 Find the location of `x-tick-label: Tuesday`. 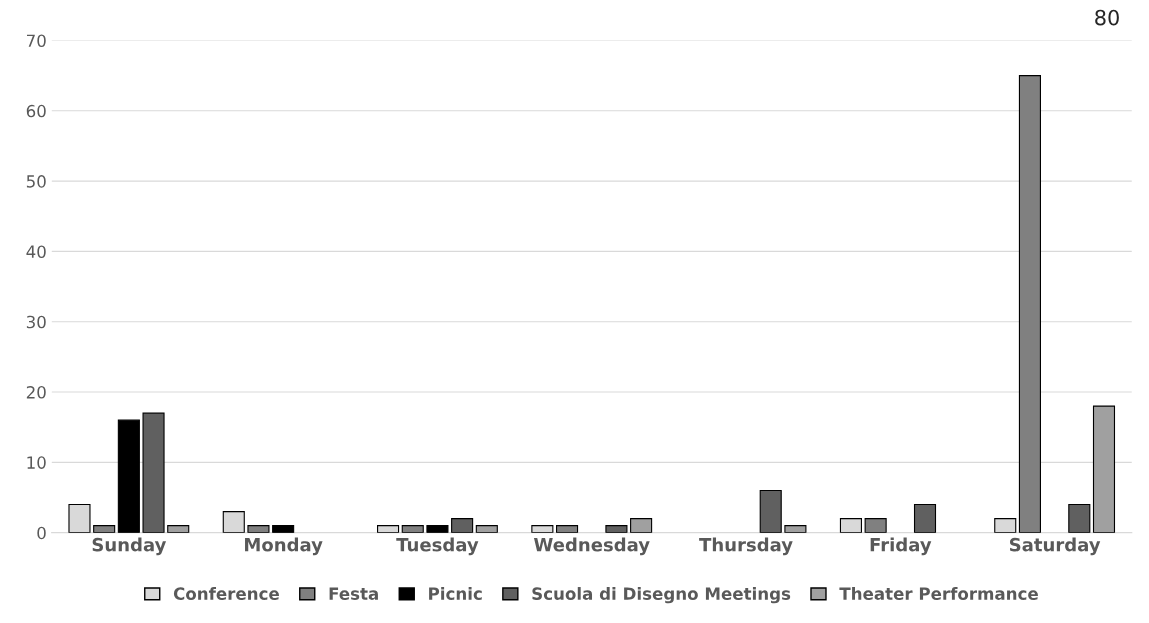

x-tick-label: Tuesday is located at coordinates (437, 546).